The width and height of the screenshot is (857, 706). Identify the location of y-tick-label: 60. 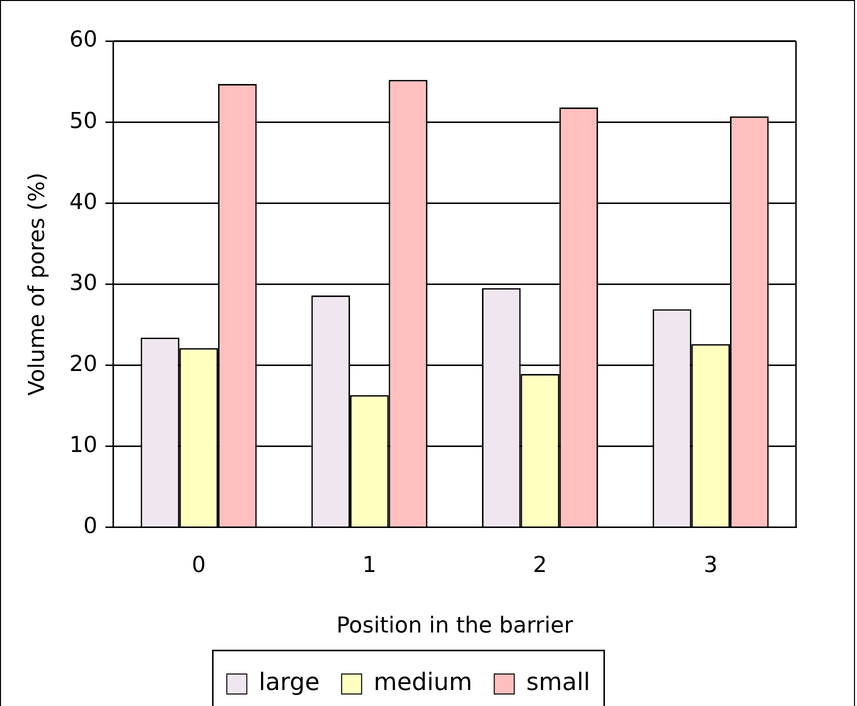
(83, 40).